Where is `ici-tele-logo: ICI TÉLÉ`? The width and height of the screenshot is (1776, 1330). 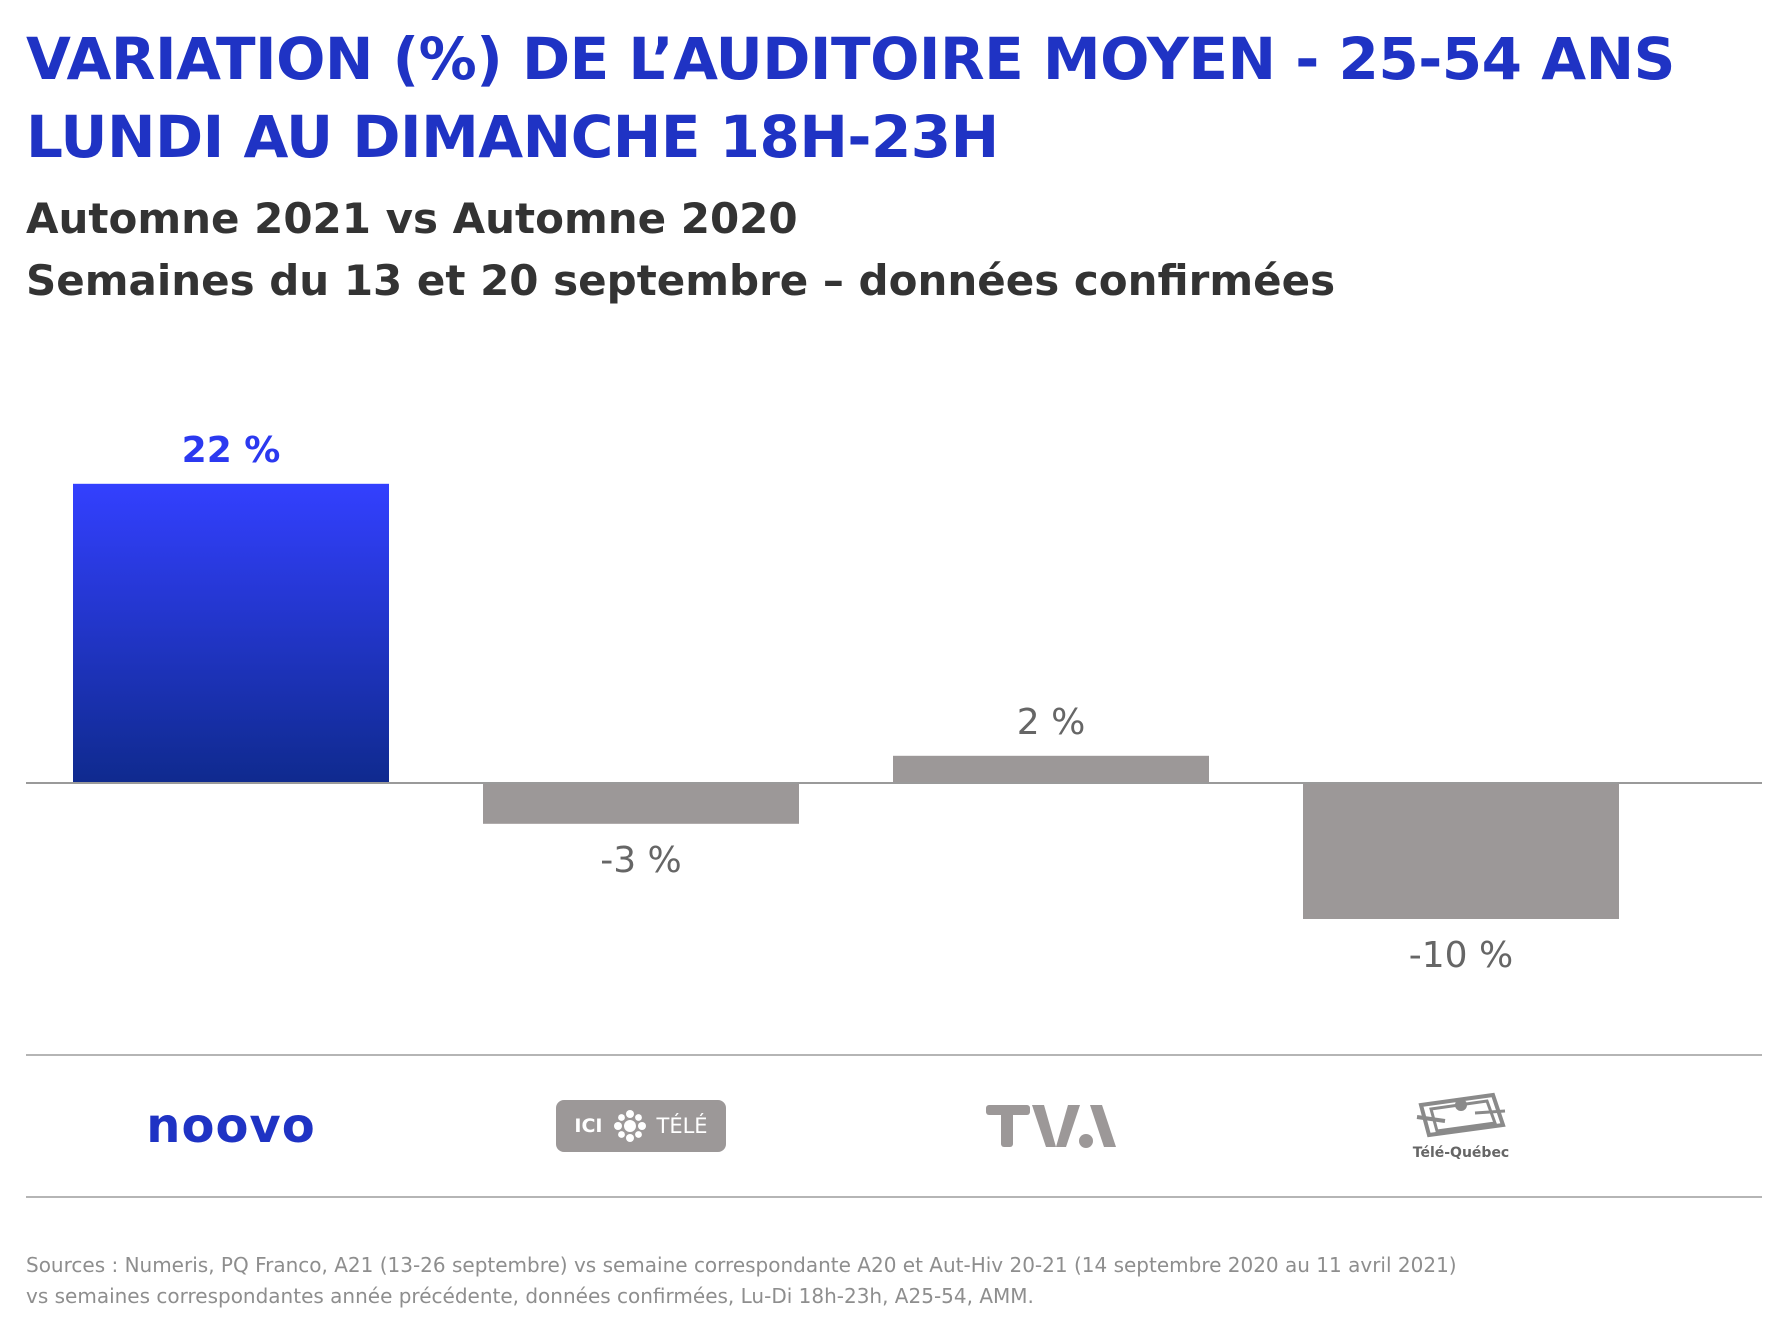
ici-tele-logo: ICI TÉLÉ is located at coordinates (641, 1126).